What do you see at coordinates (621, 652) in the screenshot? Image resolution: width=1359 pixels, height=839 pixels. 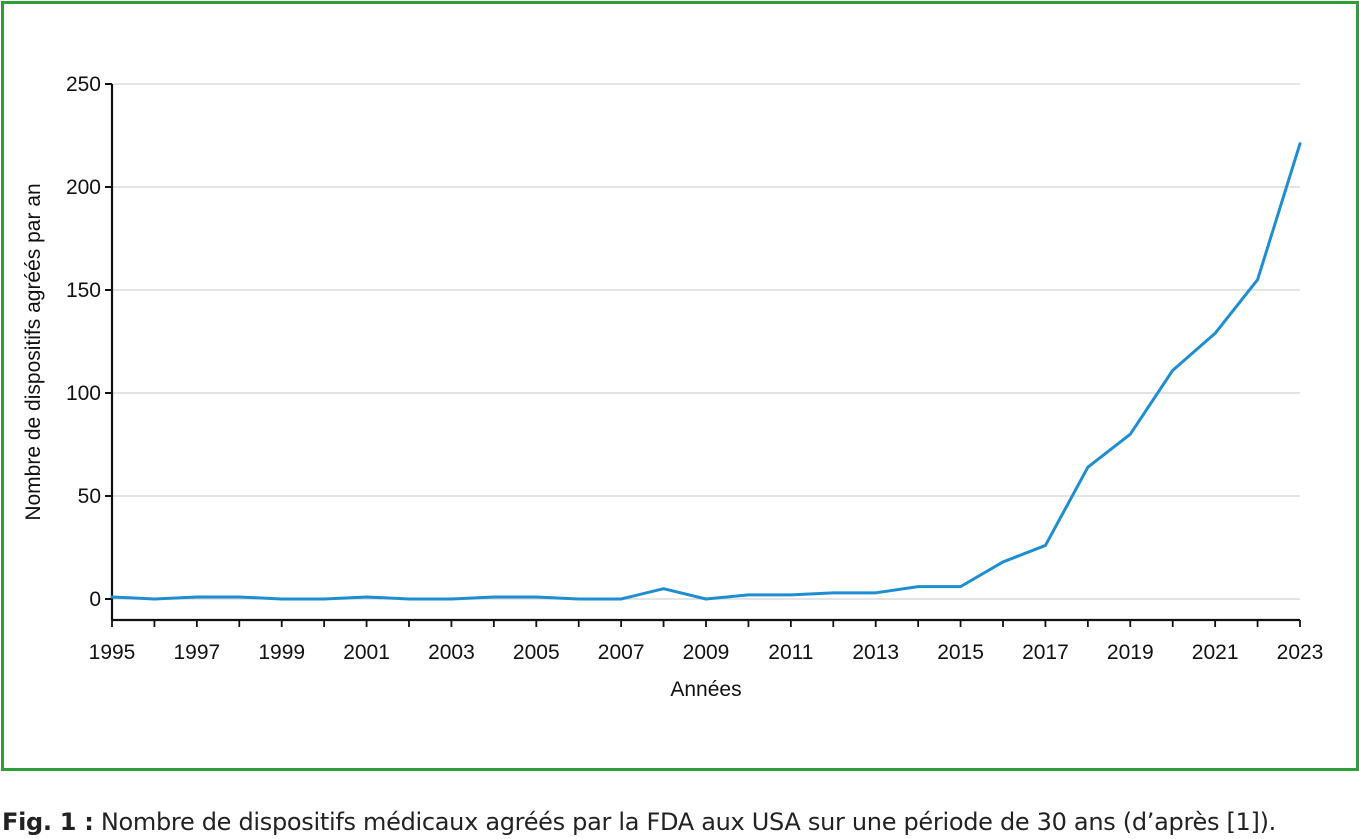 I see `x-tick-label: 2007` at bounding box center [621, 652].